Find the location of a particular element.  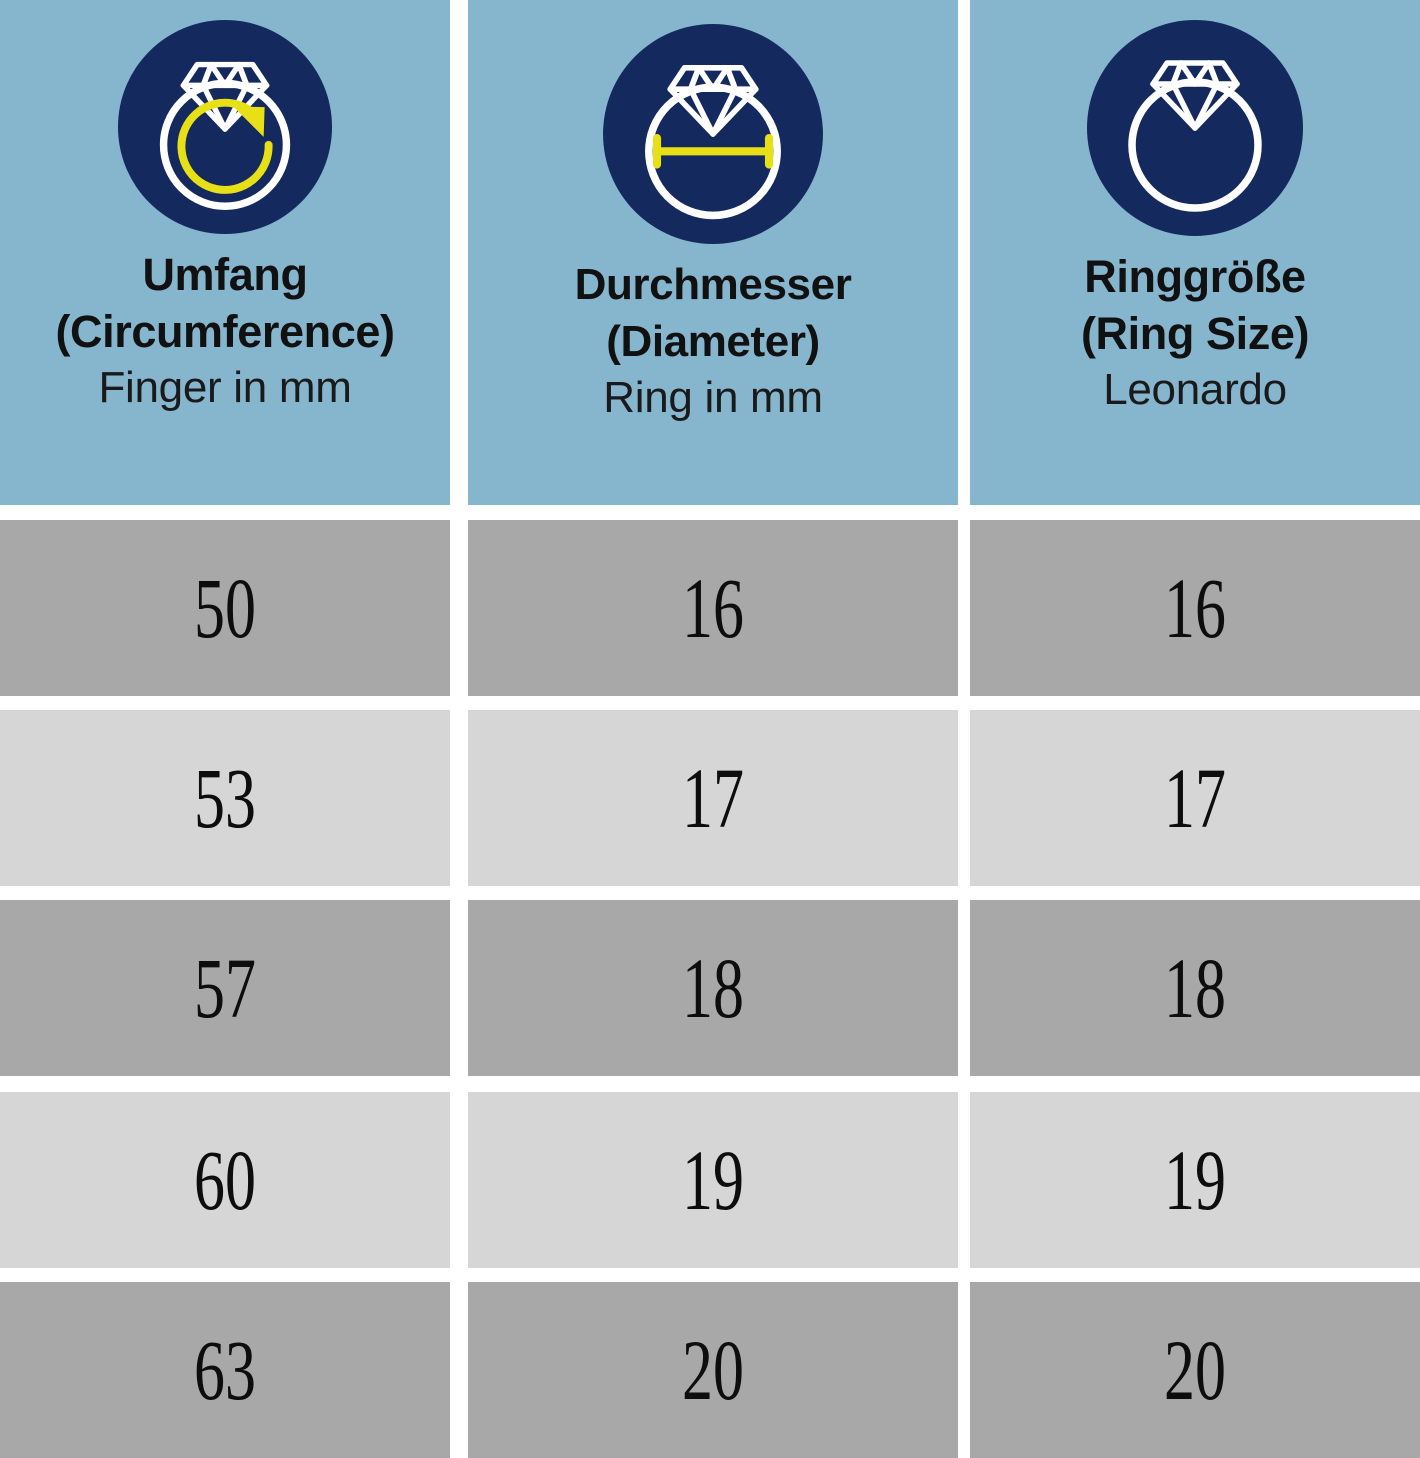

header-circumference: Umfang (Circumference) Finger in mm is located at coordinates (225, 252).